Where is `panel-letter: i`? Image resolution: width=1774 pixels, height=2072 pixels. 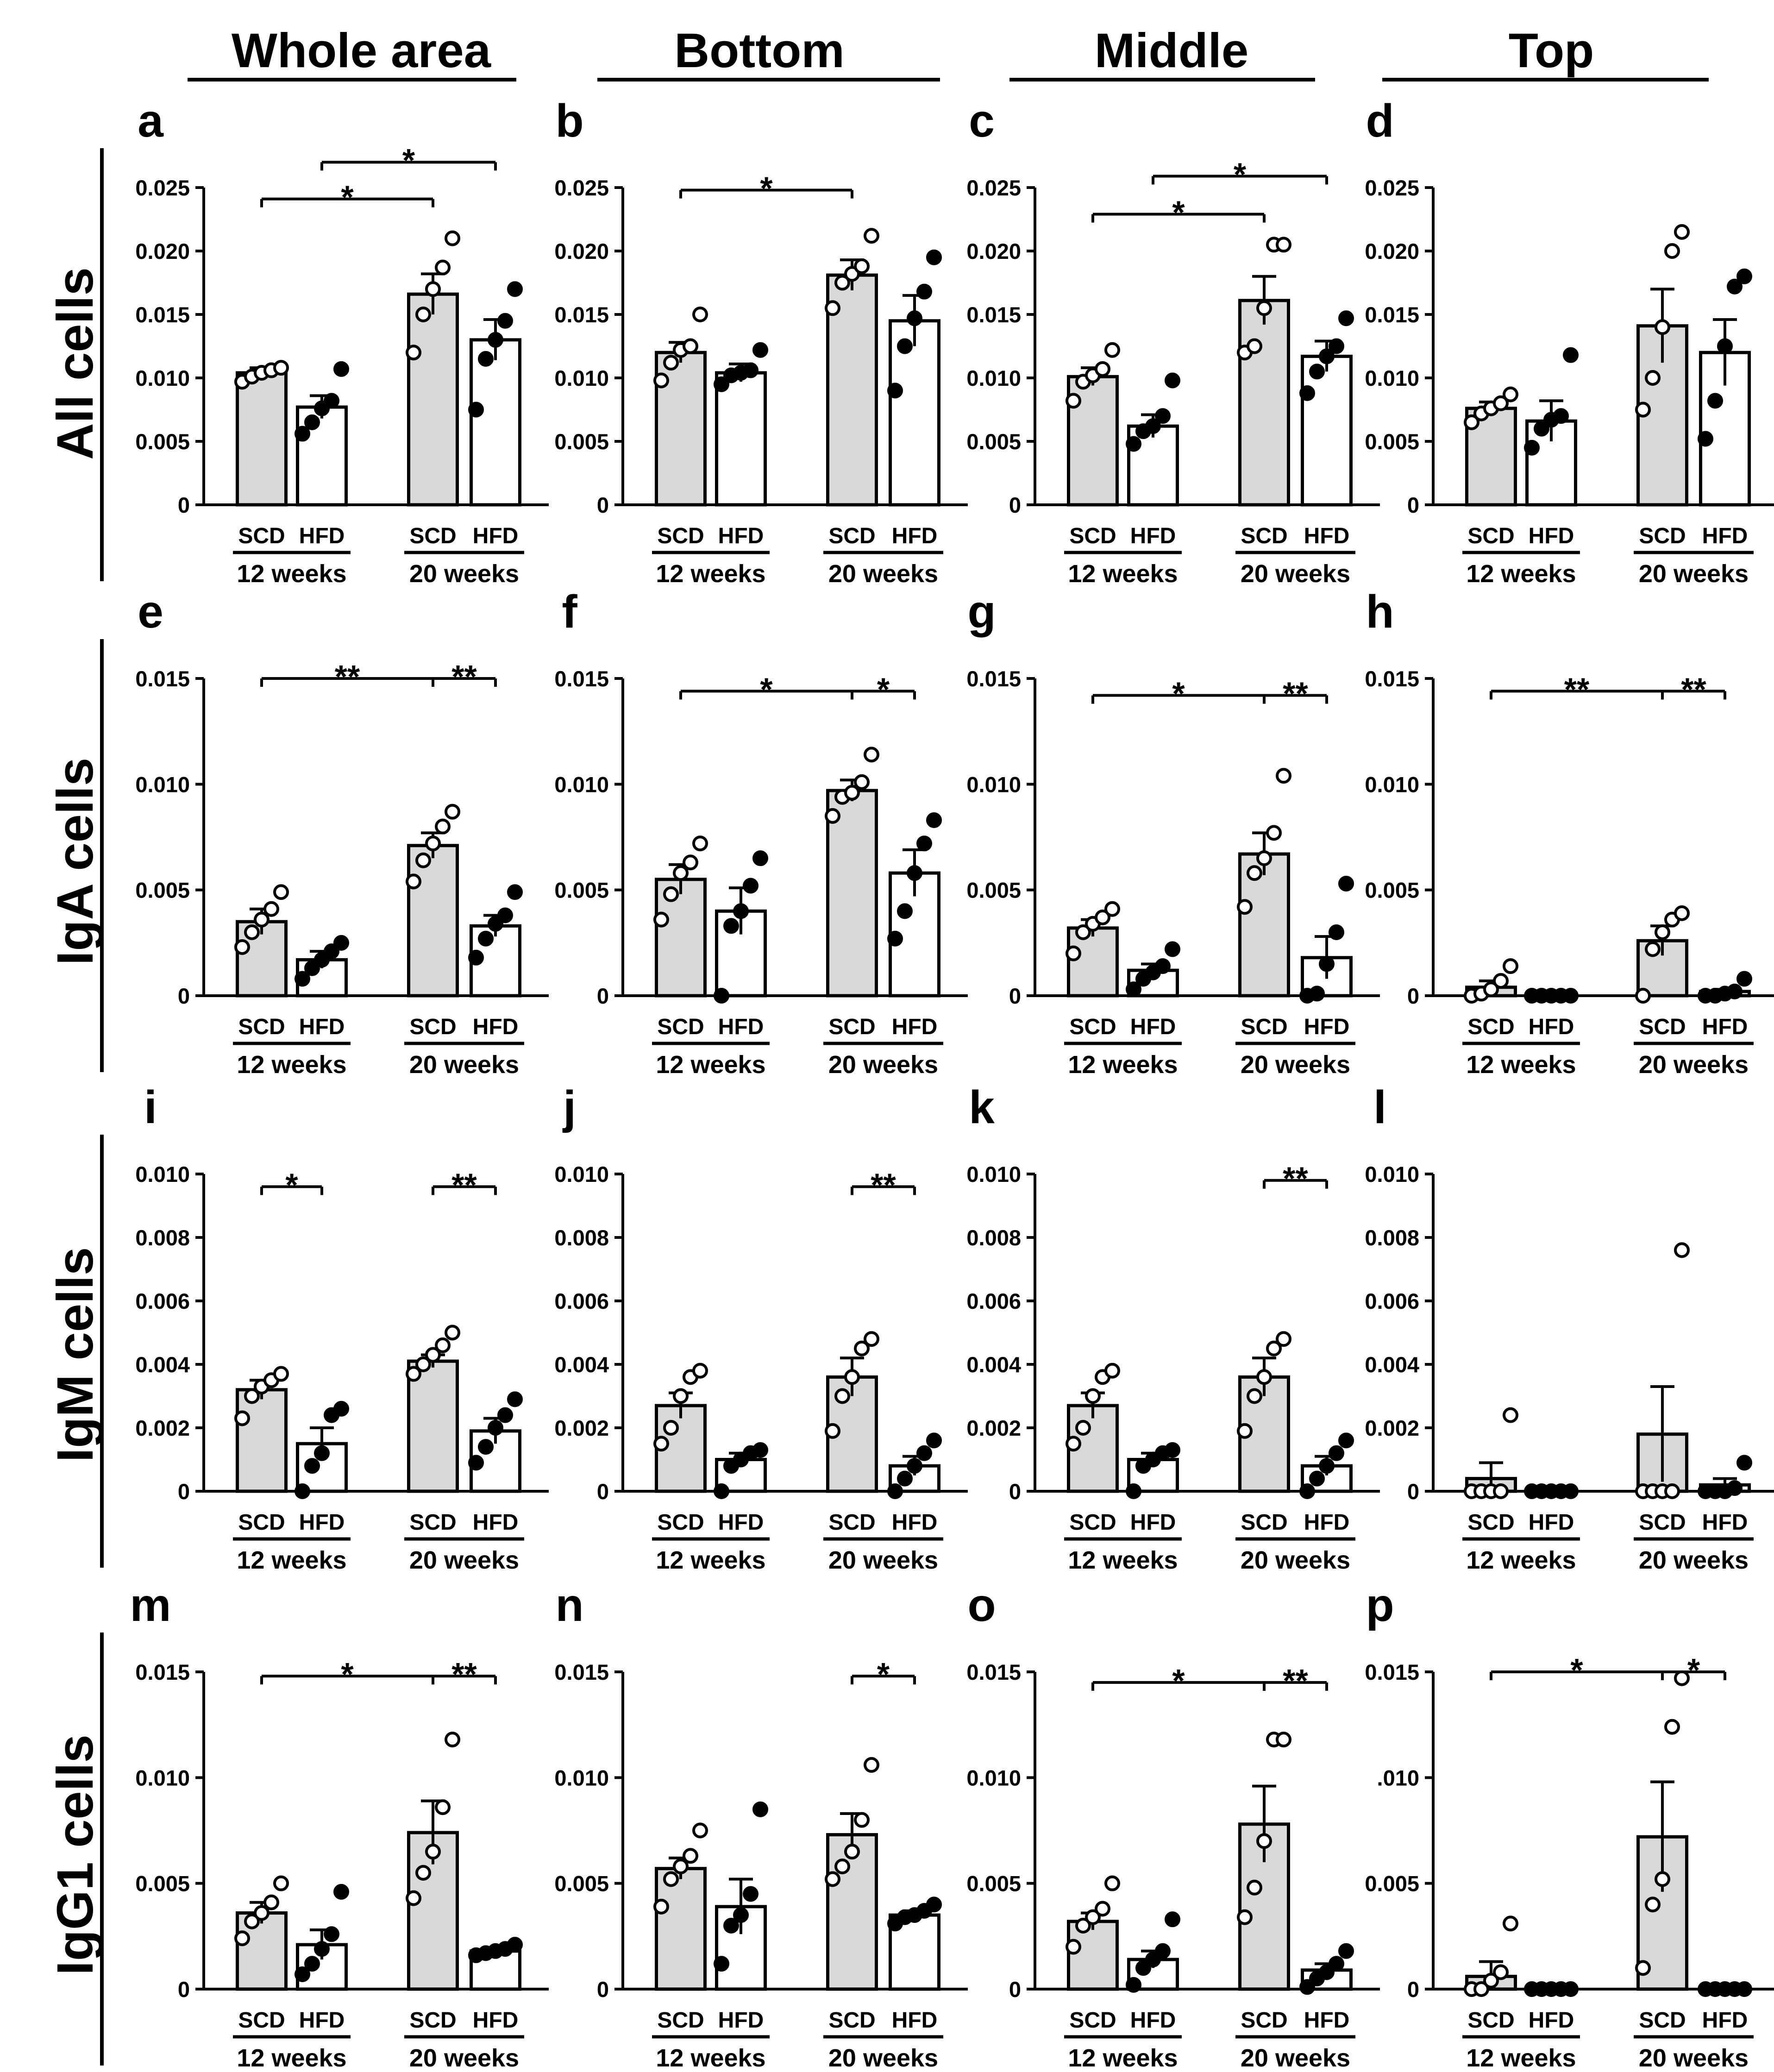 panel-letter: i is located at coordinates (150, 1107).